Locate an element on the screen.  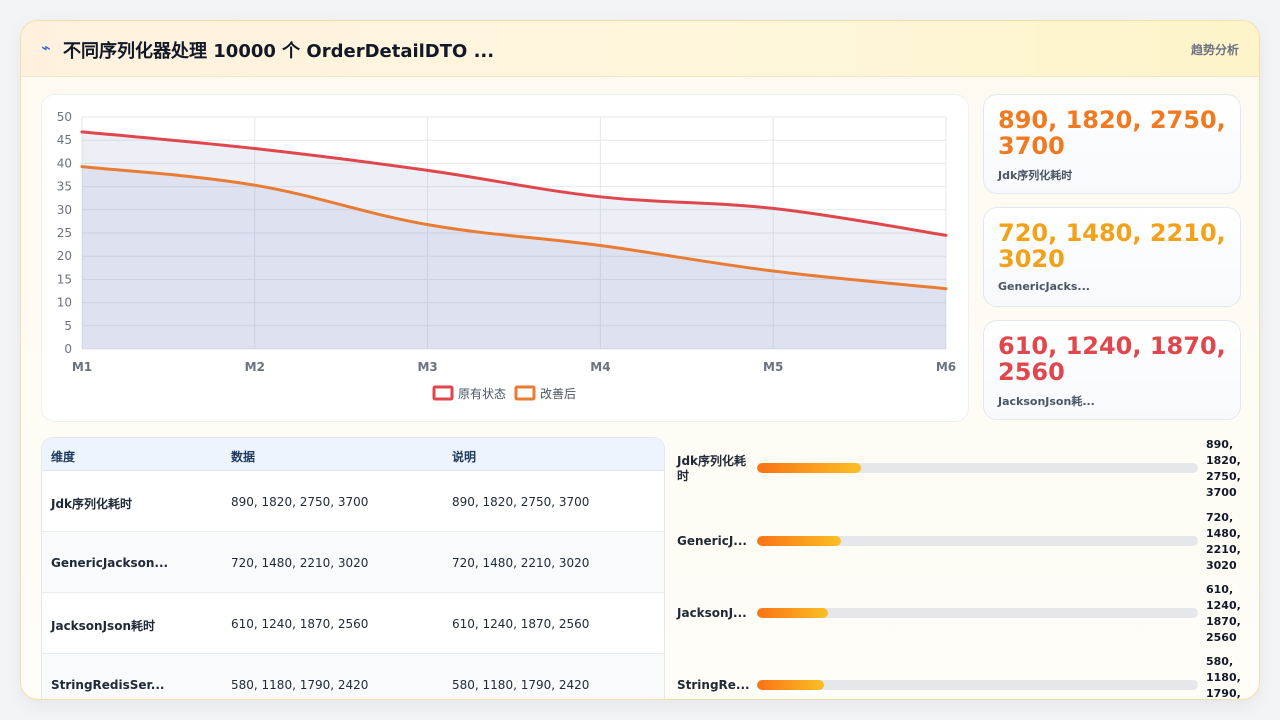
progress-value: 610, 1240, 1870, 2560 is located at coordinates (1223, 613).